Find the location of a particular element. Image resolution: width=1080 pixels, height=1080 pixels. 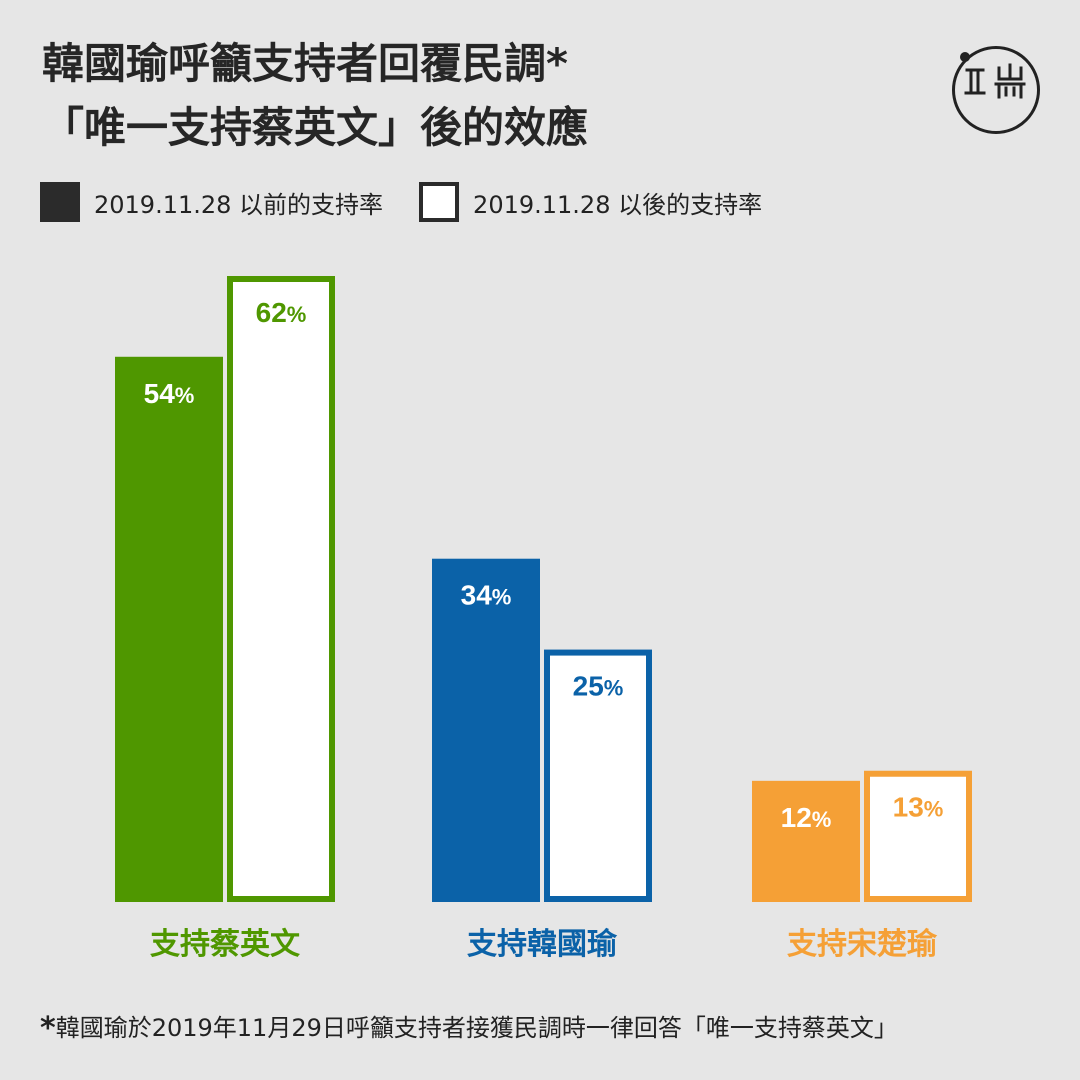

theinitium-logo is located at coordinates (996, 90).